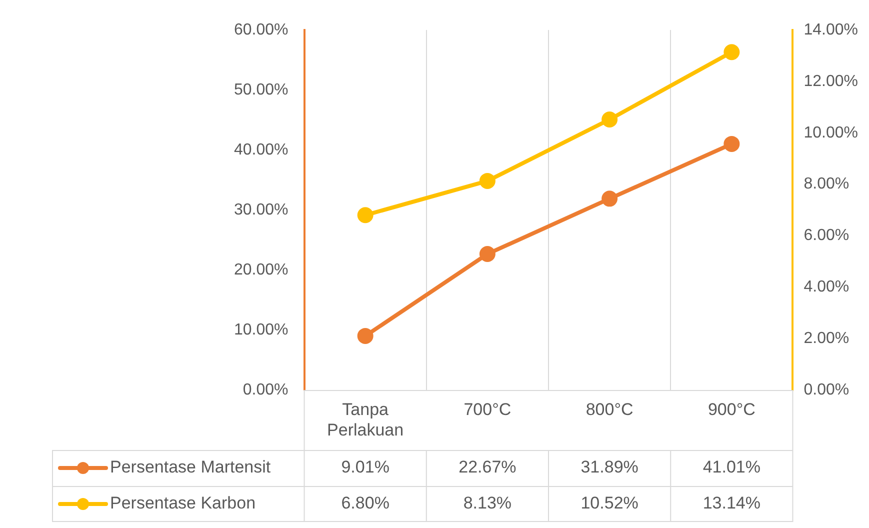  I want to click on y-tick-label: 30.00%, so click(261, 209).